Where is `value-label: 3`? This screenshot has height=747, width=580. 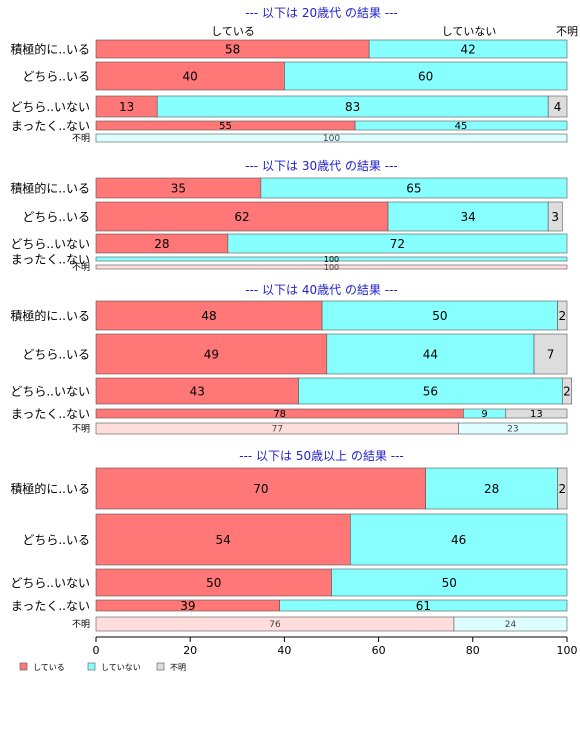
value-label: 3 is located at coordinates (555, 217).